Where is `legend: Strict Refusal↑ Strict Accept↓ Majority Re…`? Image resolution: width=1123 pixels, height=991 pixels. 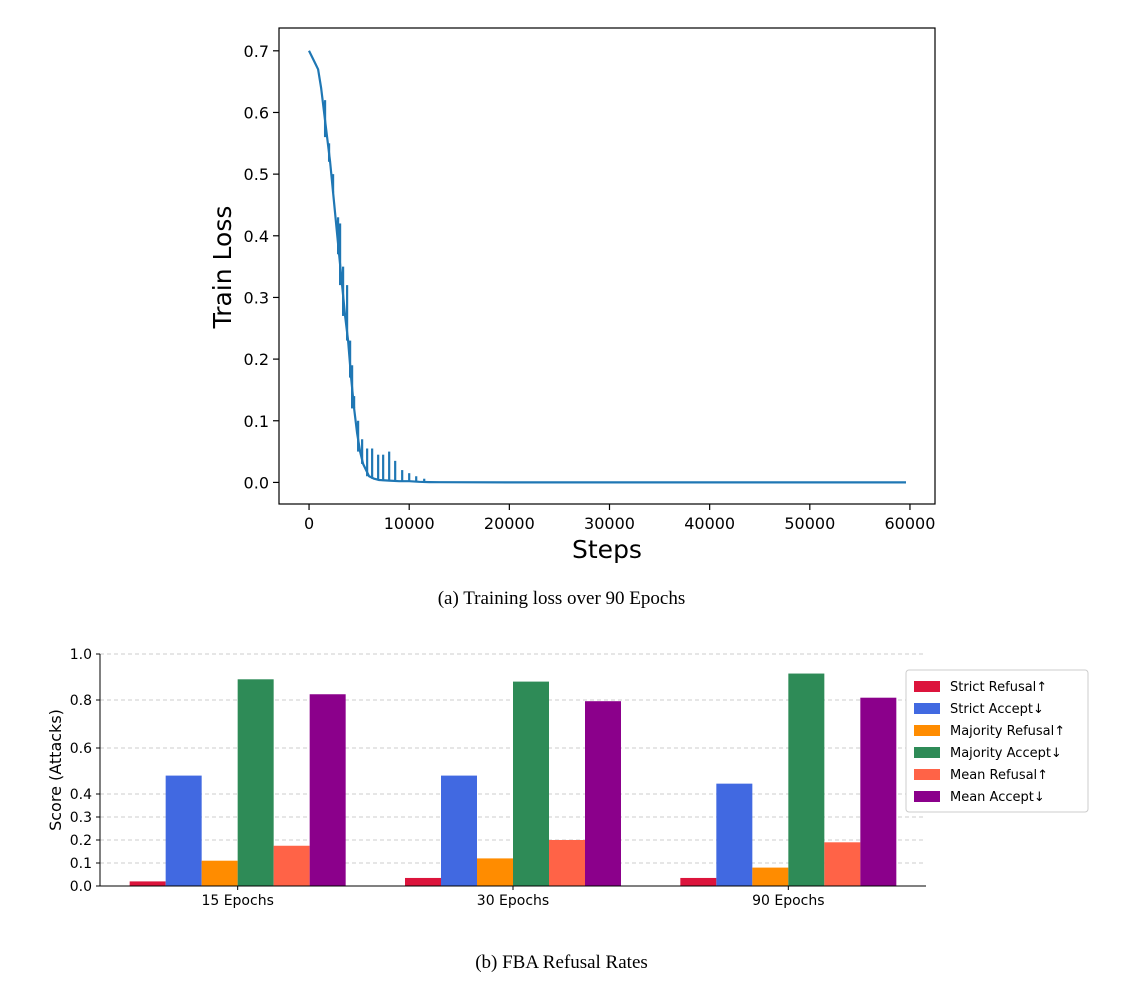
legend: Strict Refusal↑ Strict Accept↓ Majority Re… is located at coordinates (997, 741).